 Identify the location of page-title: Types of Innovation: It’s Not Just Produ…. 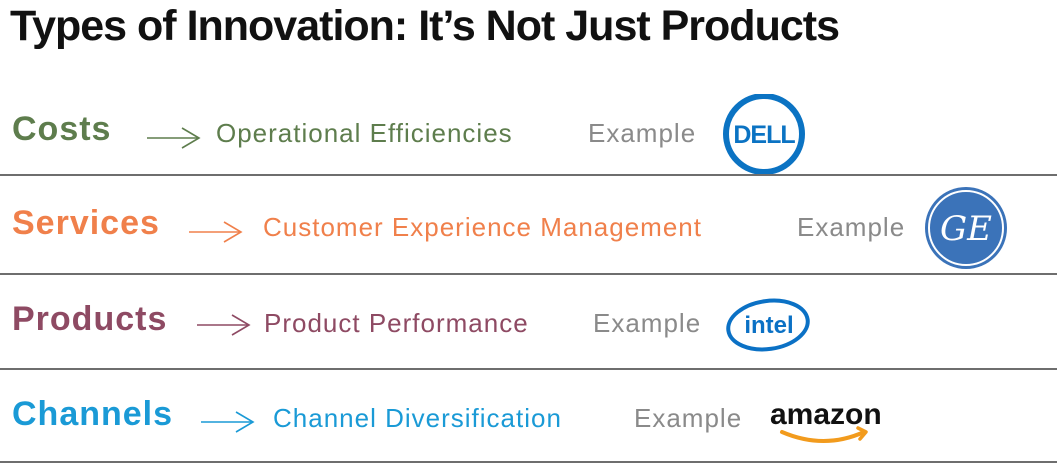
(425, 26).